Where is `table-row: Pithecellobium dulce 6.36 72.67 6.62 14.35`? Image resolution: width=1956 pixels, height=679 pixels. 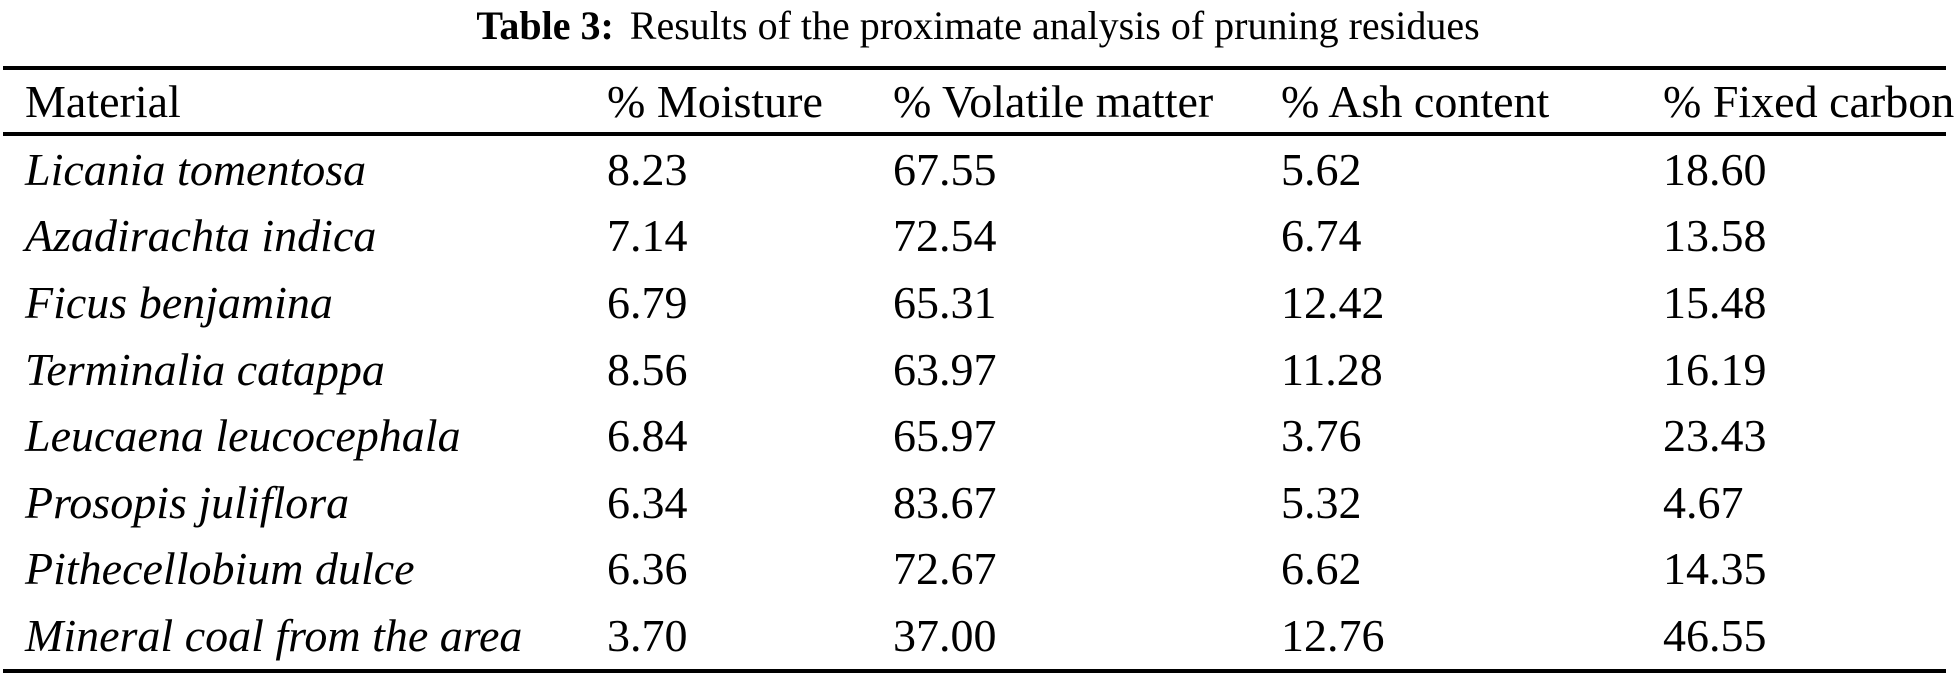
table-row: Pithecellobium dulce 6.36 72.67 6.62 14.35 is located at coordinates (974, 569).